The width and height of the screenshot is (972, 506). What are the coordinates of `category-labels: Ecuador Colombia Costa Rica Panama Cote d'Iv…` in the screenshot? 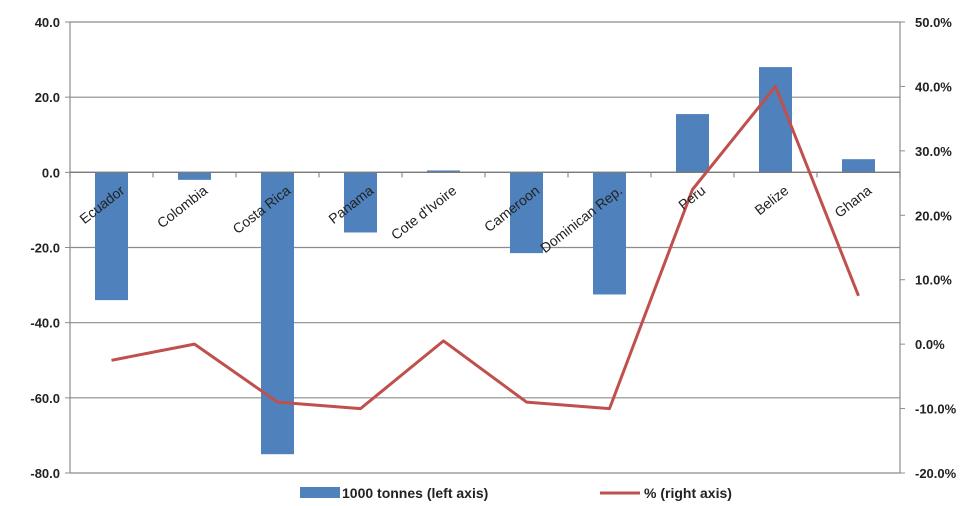 It's located at (475, 219).